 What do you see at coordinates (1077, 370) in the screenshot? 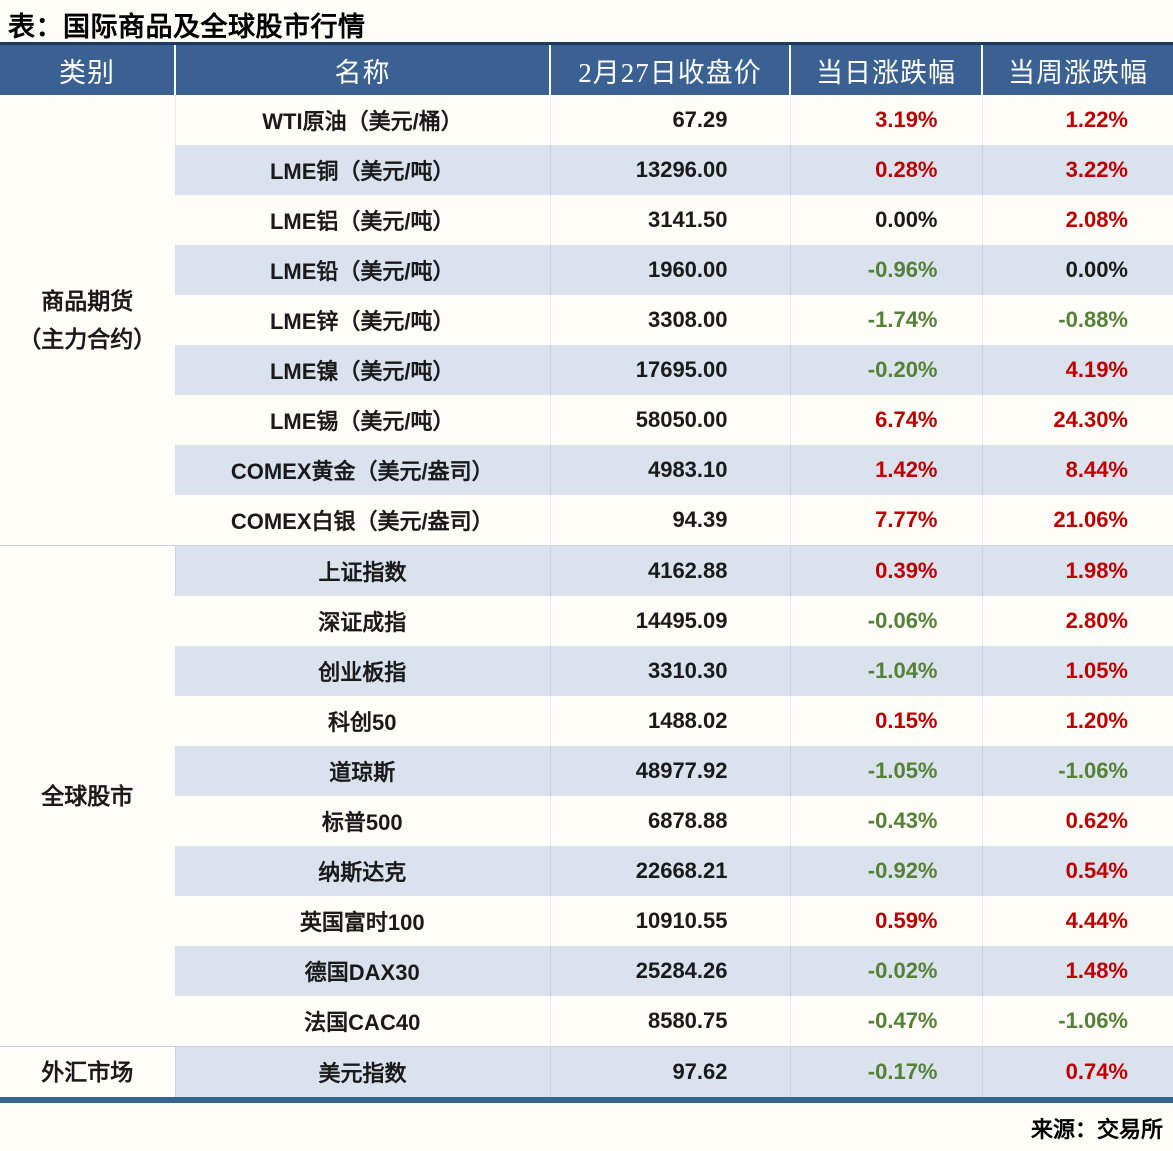
I see `week-cell: 4.19%` at bounding box center [1077, 370].